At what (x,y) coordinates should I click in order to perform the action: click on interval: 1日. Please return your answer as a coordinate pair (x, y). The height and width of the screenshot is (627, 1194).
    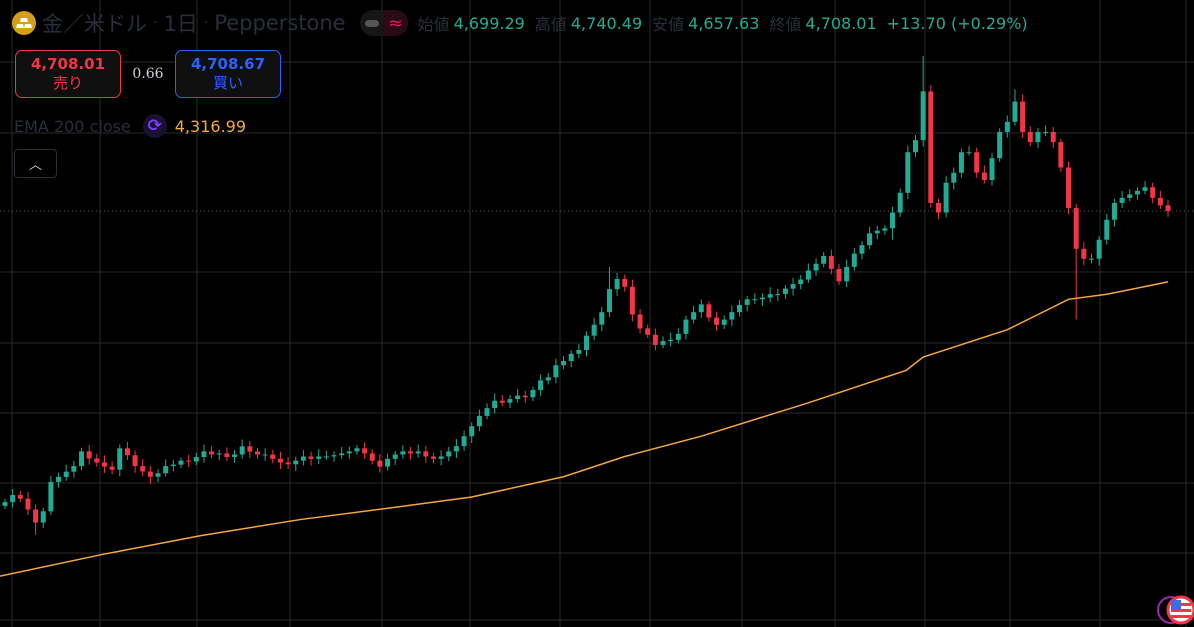
    Looking at the image, I should click on (180, 24).